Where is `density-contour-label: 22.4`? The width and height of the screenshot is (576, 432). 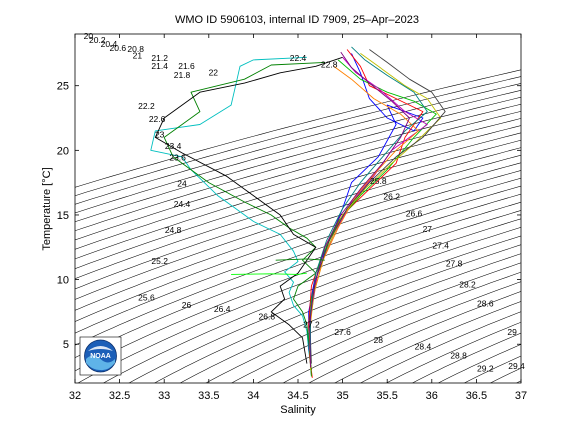 density-contour-label: 22.4 is located at coordinates (298, 58).